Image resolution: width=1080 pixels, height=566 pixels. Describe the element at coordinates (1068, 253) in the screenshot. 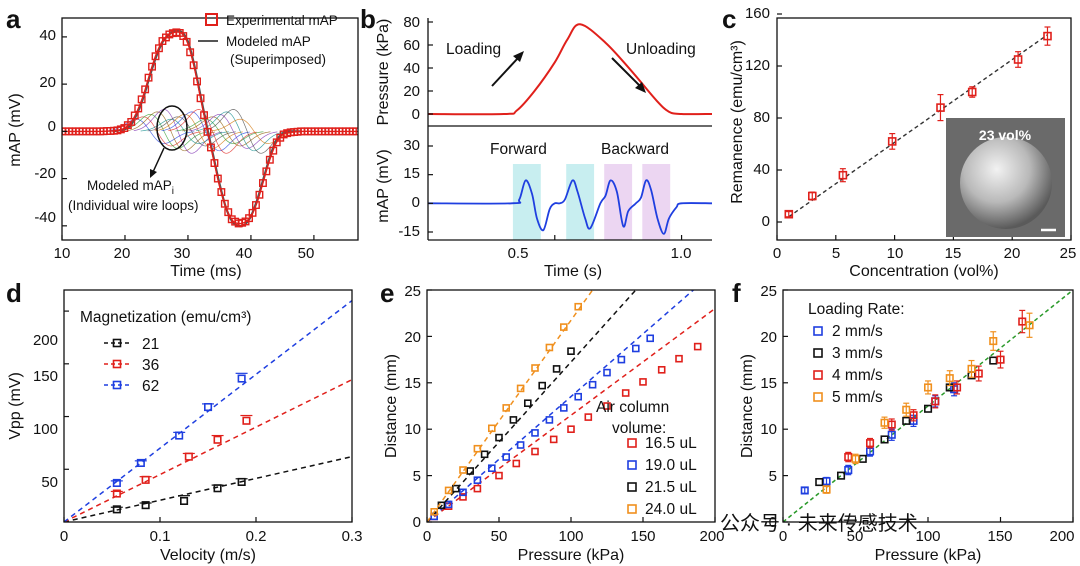

I see `c-xtick-25: 25` at that location.